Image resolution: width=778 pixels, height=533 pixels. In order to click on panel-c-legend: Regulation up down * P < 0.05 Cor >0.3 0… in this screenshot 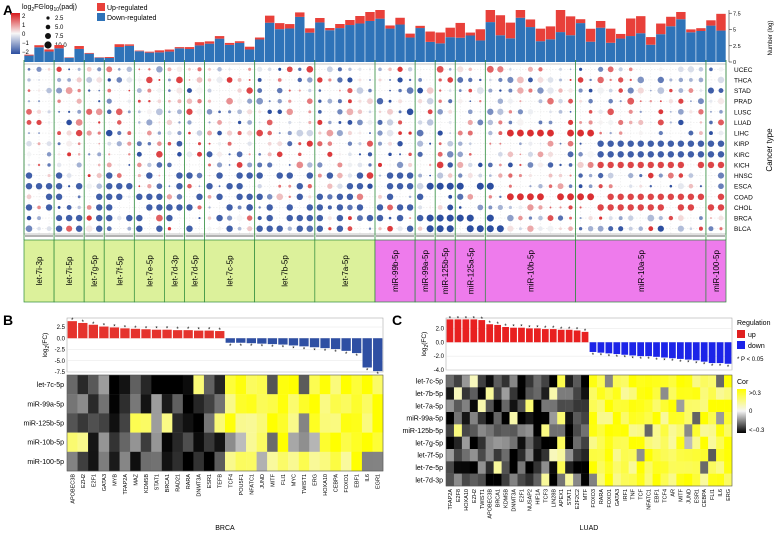, I will do `click(754, 377)`.